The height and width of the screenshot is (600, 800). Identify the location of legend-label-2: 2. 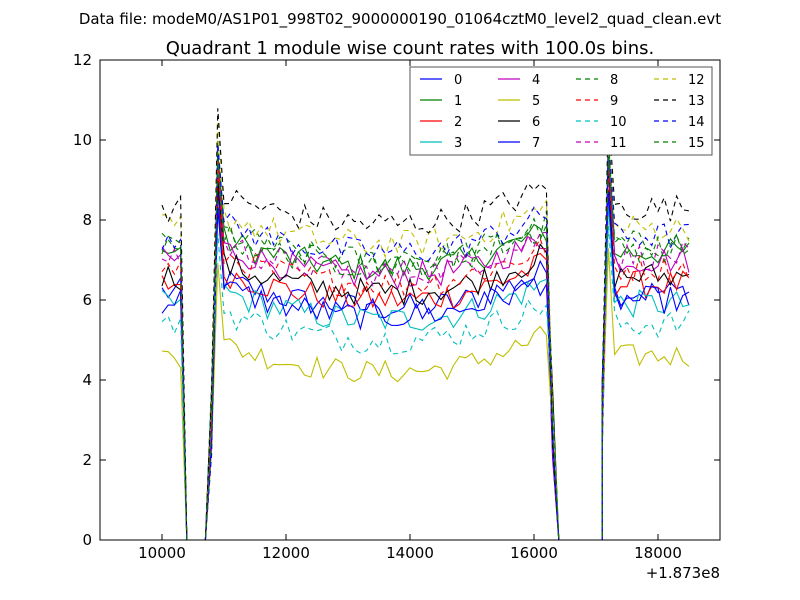
(458, 122).